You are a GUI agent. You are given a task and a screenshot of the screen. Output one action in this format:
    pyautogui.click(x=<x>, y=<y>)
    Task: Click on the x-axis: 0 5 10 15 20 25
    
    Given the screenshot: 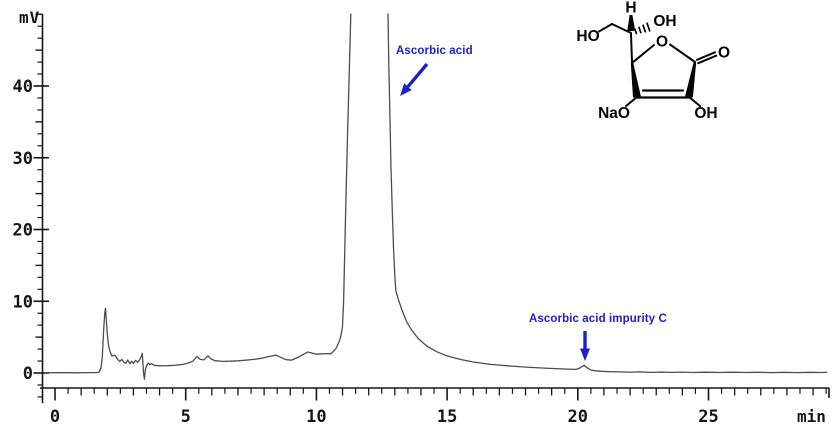 What is the action you would take?
    pyautogui.click(x=435, y=406)
    